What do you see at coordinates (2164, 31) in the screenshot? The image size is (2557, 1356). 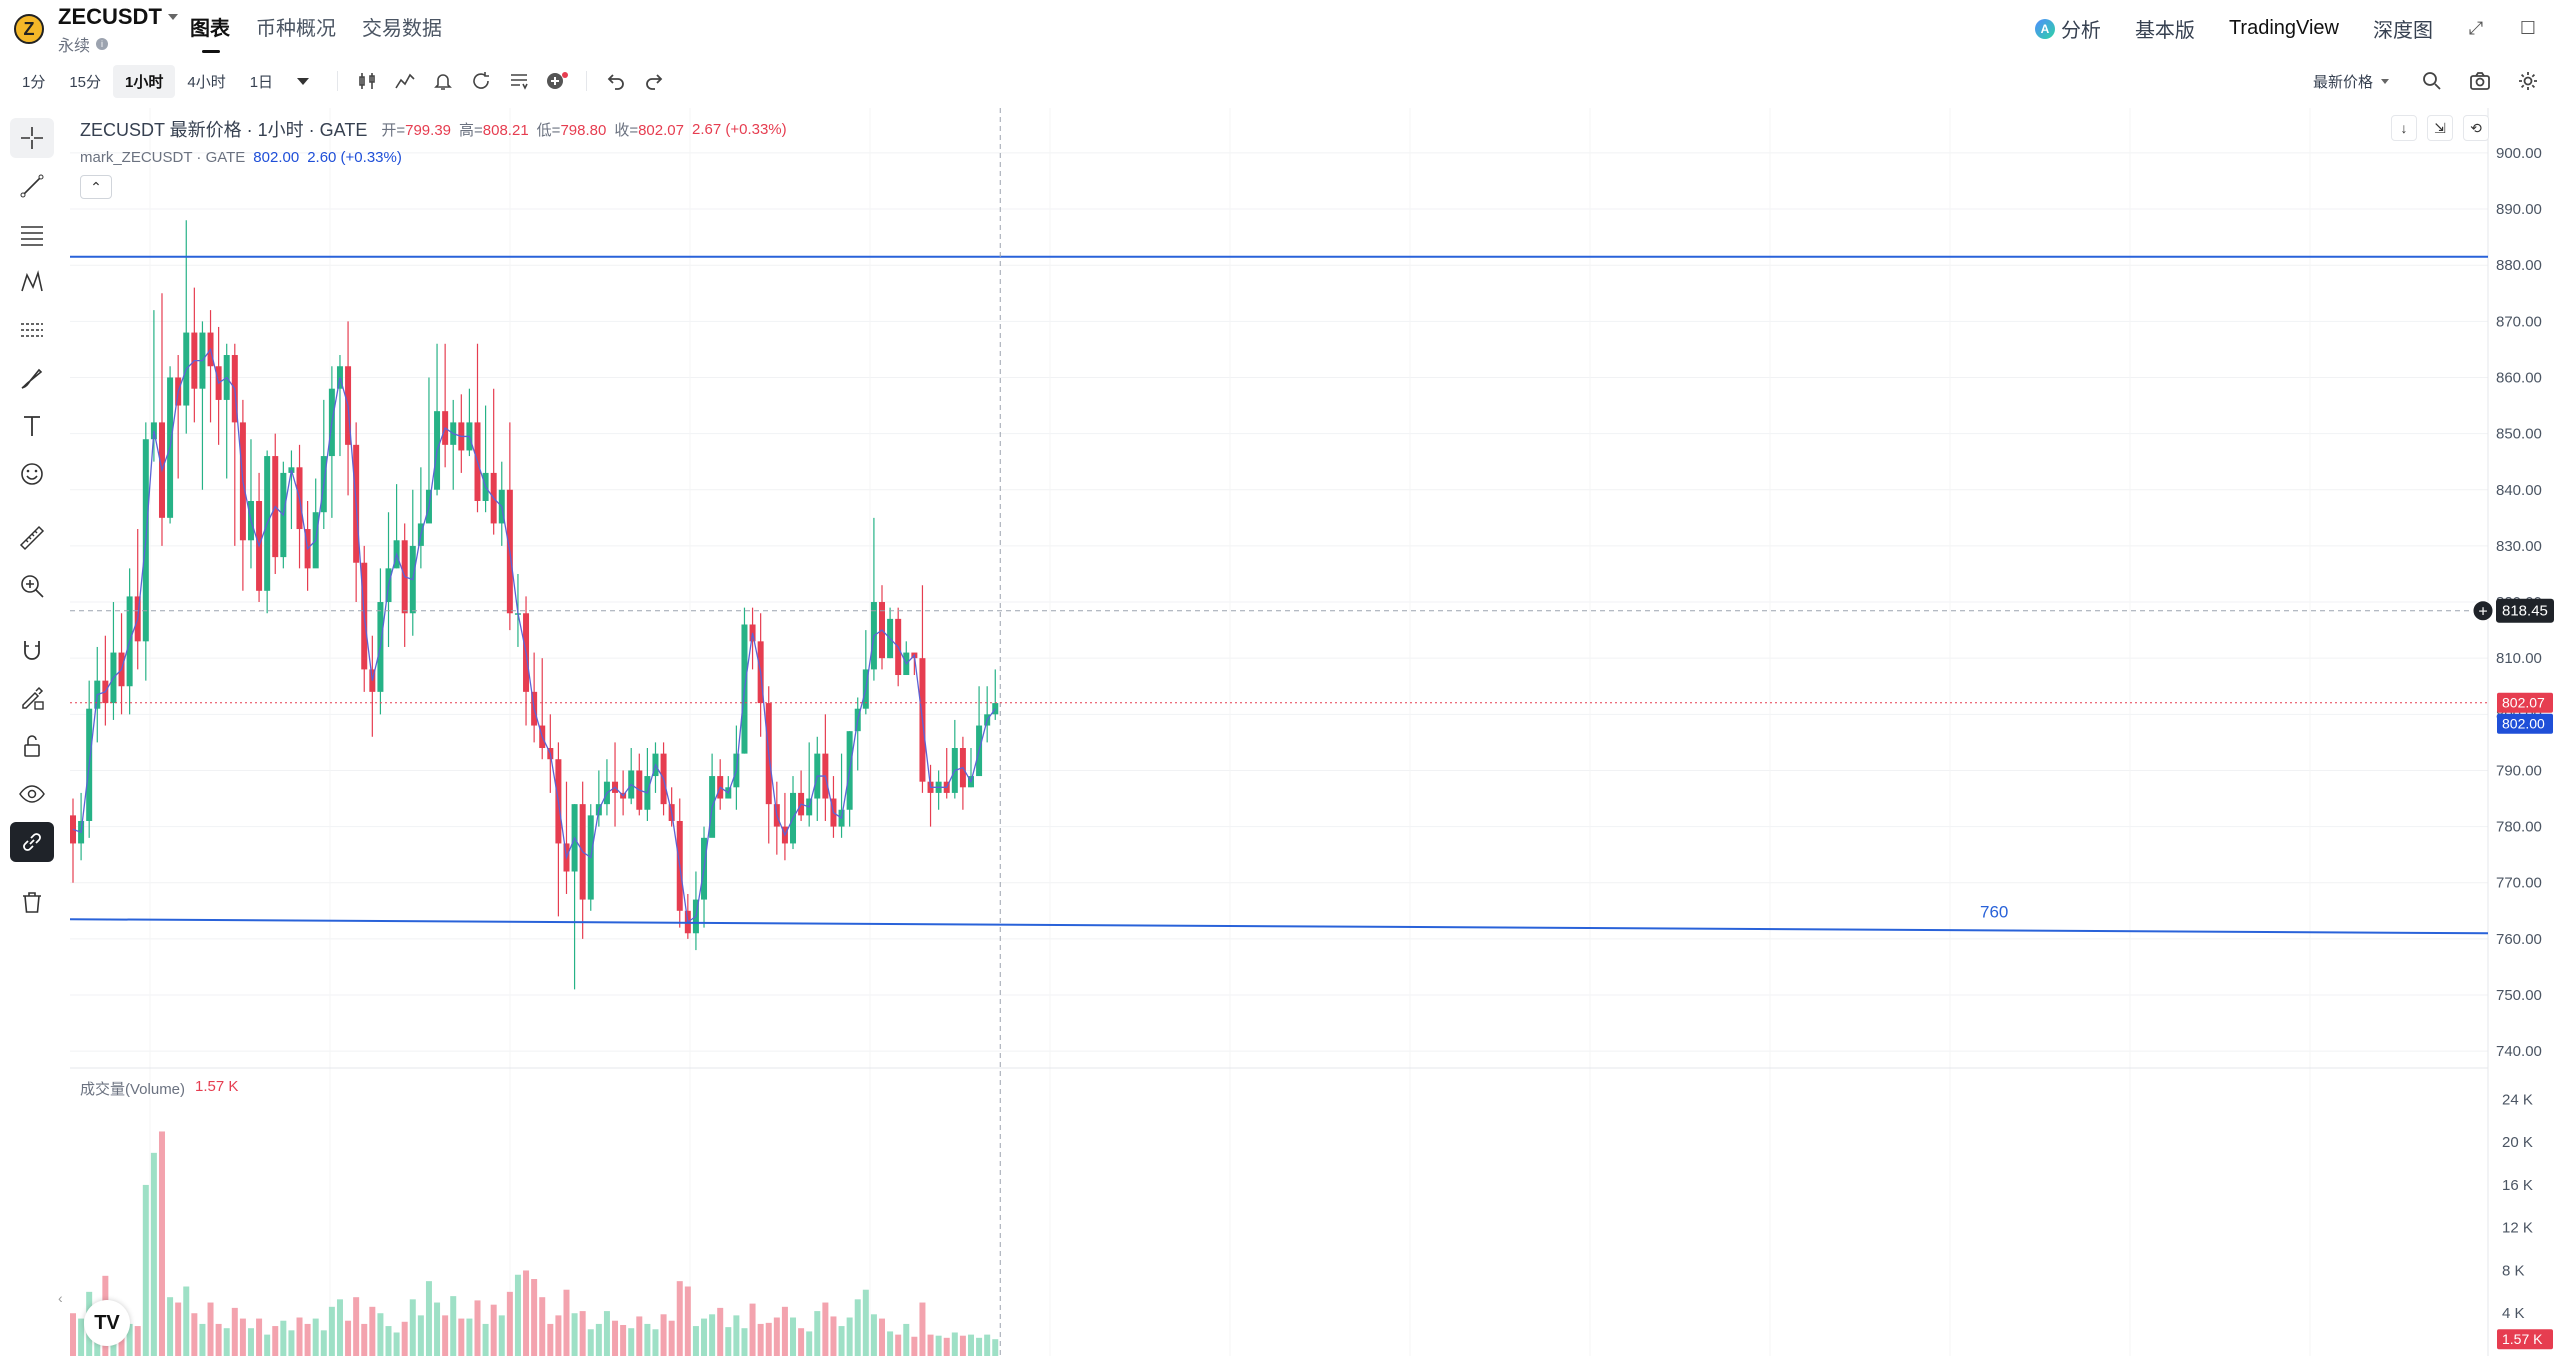 I see `tab-basic: 基本版` at bounding box center [2164, 31].